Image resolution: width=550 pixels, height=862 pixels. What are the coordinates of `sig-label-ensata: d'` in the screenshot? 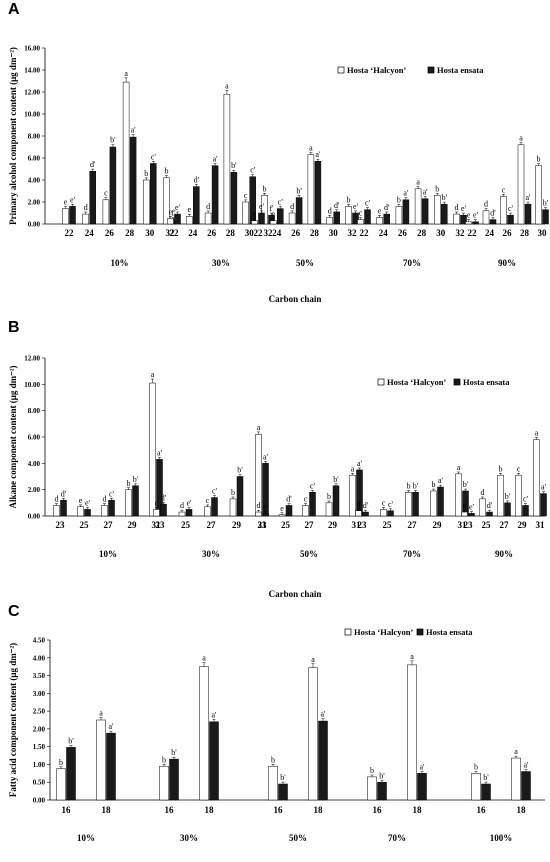 It's located at (490, 505).